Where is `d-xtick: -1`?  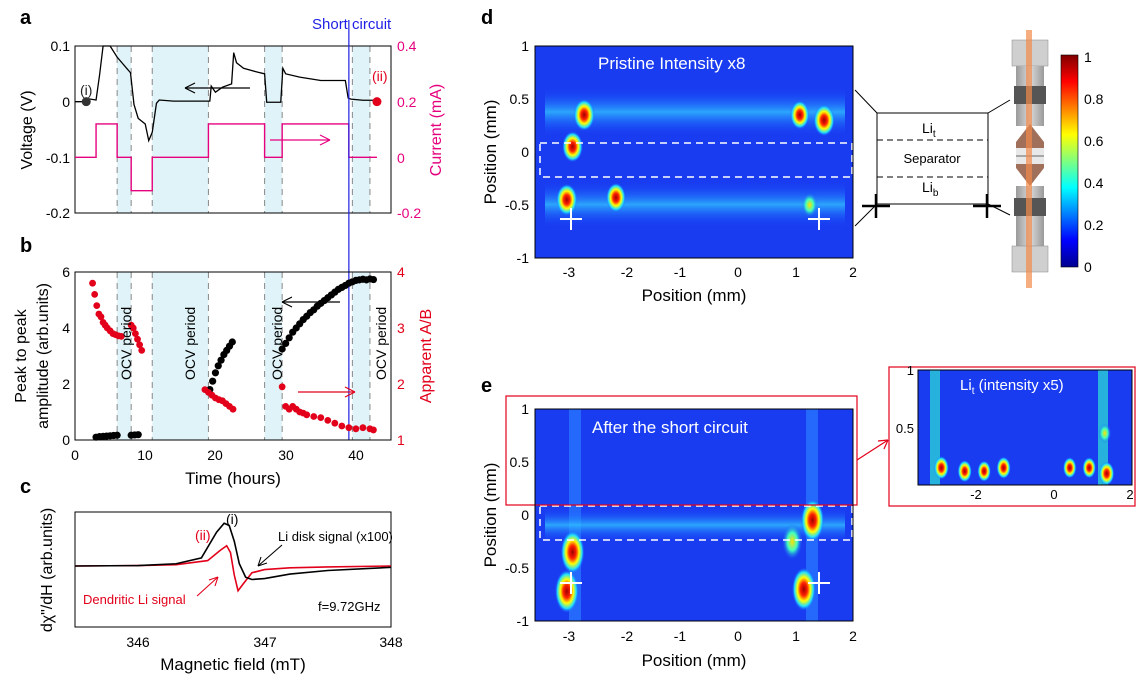 d-xtick: -1 is located at coordinates (680, 272).